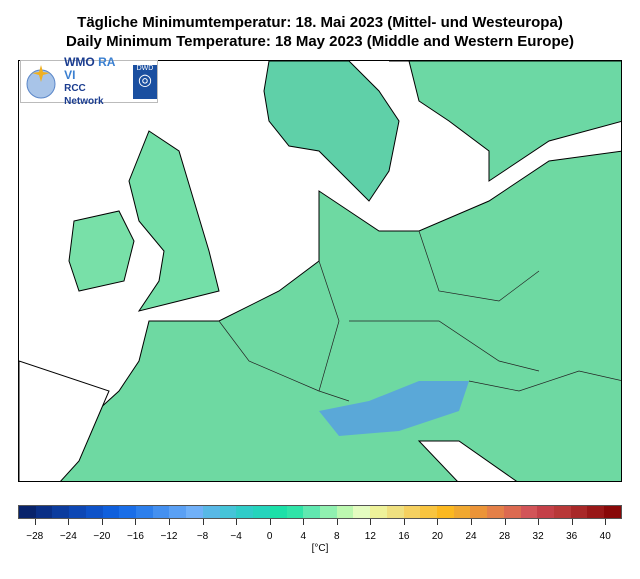 This screenshot has width=640, height=579. I want to click on dwd-label: DWD, so click(145, 68).